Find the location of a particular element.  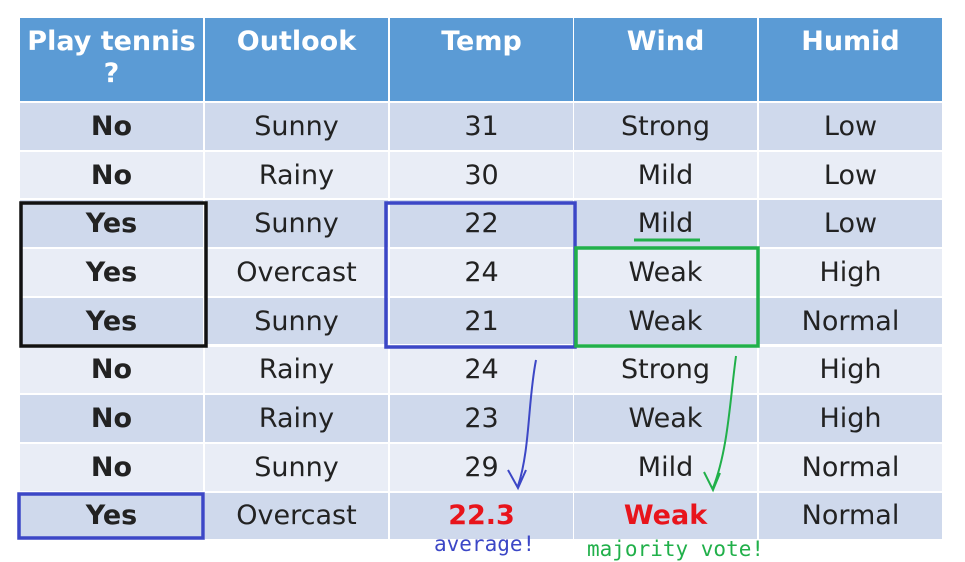

target-box is located at coordinates (111, 516).